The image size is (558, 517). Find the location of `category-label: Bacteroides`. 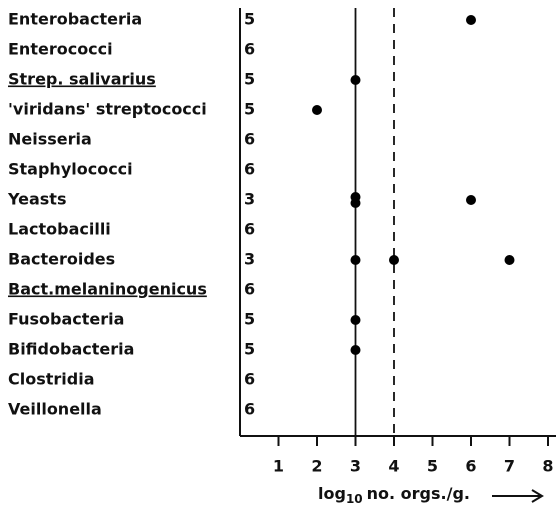

category-label: Bacteroides is located at coordinates (61, 259).